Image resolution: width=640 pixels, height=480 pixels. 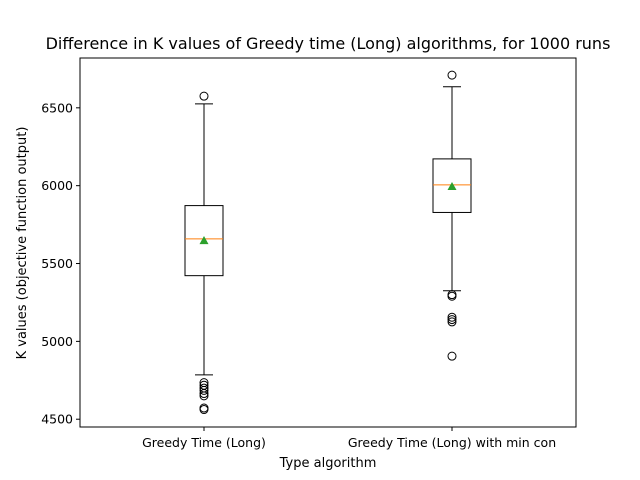 I want to click on x-tick-label: Greedy Time (Long) with min con, so click(x=452, y=442).